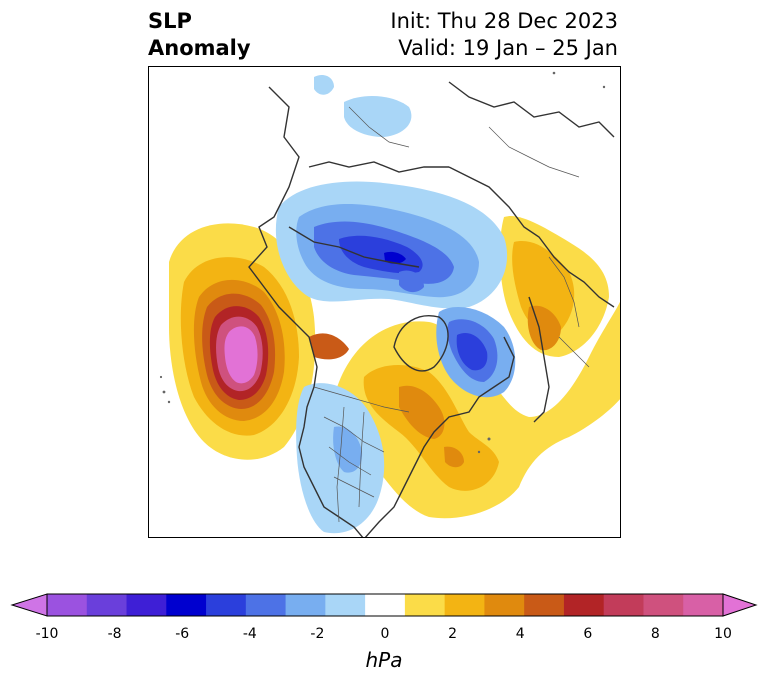  I want to click on colorbar-unit-label: hPa, so click(384, 660).